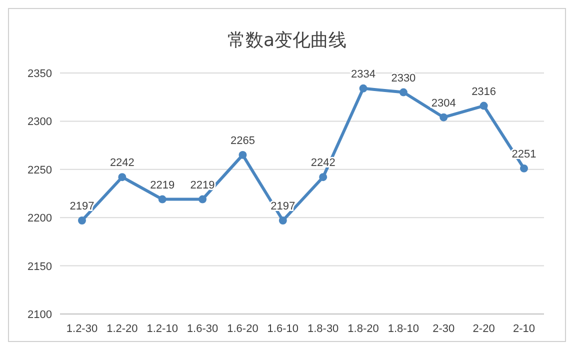 This screenshot has width=574, height=350. What do you see at coordinates (363, 329) in the screenshot?
I see `x-tick-label: 1.8-20` at bounding box center [363, 329].